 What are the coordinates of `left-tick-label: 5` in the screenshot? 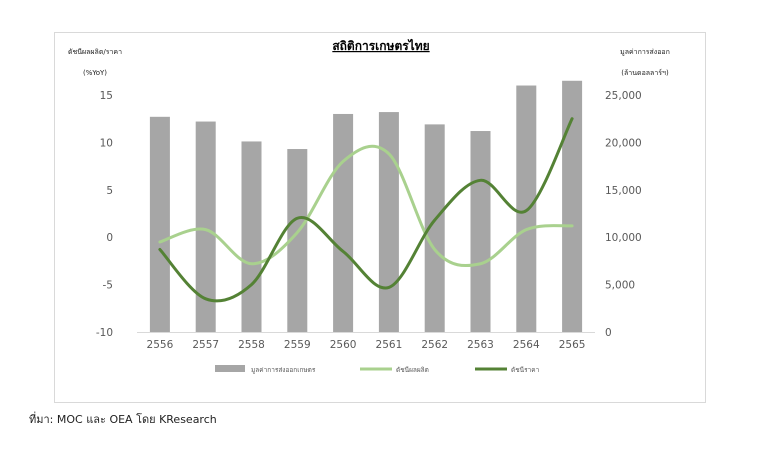 It's located at (109, 191).